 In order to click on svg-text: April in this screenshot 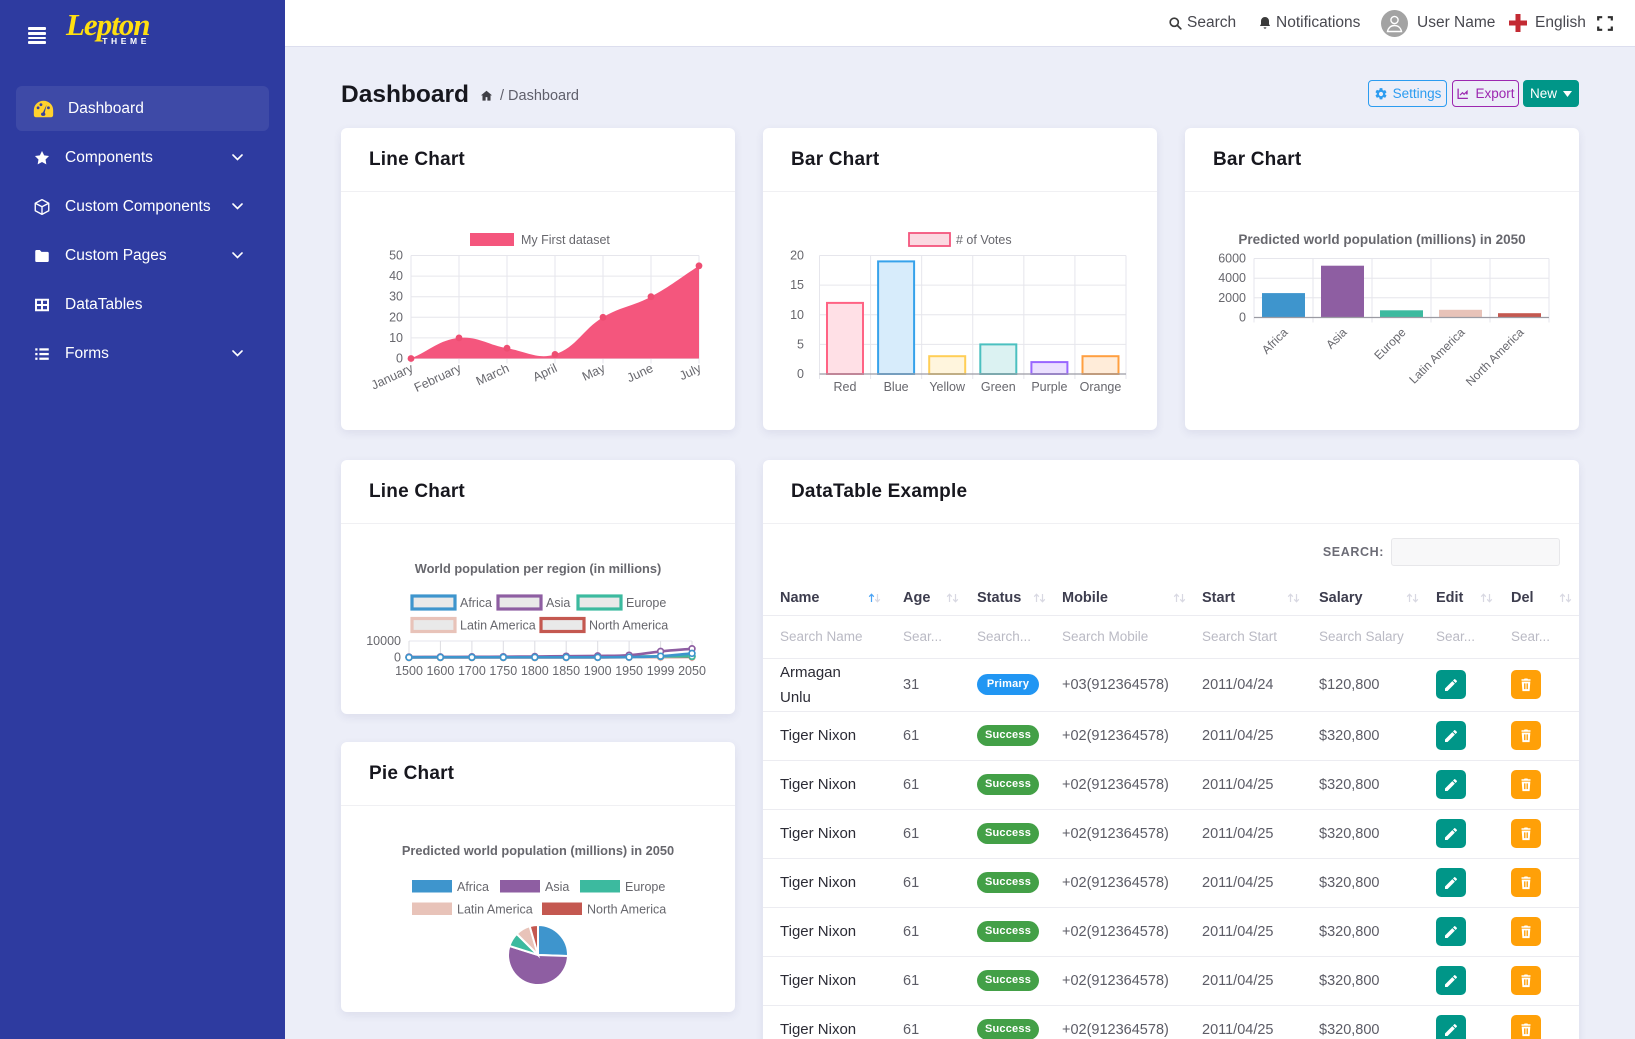, I will do `click(545, 372)`.